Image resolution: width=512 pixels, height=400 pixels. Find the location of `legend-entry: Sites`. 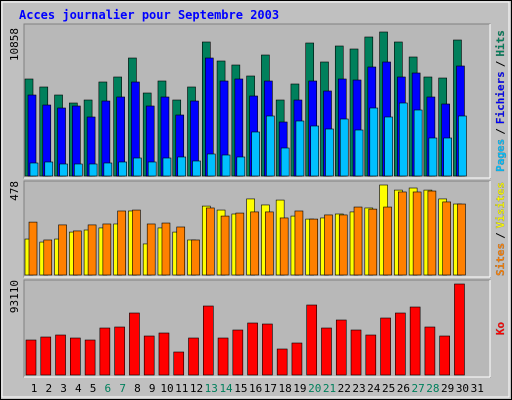

legend-entry: Sites is located at coordinates (500, 259).